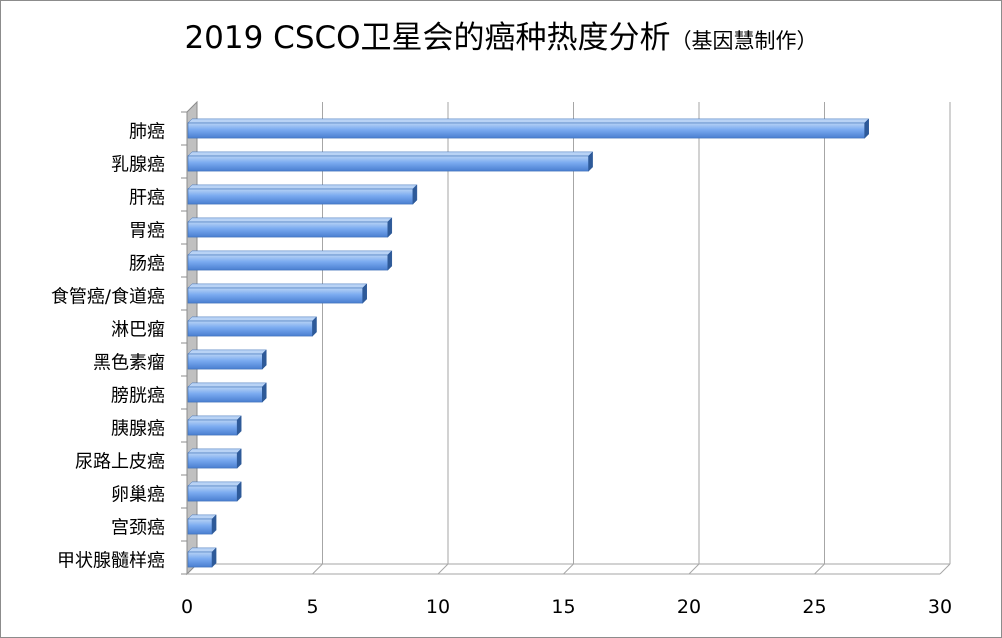 This screenshot has height=638, width=1002. What do you see at coordinates (814, 607) in the screenshot?
I see `x-tick-label: 25` at bounding box center [814, 607].